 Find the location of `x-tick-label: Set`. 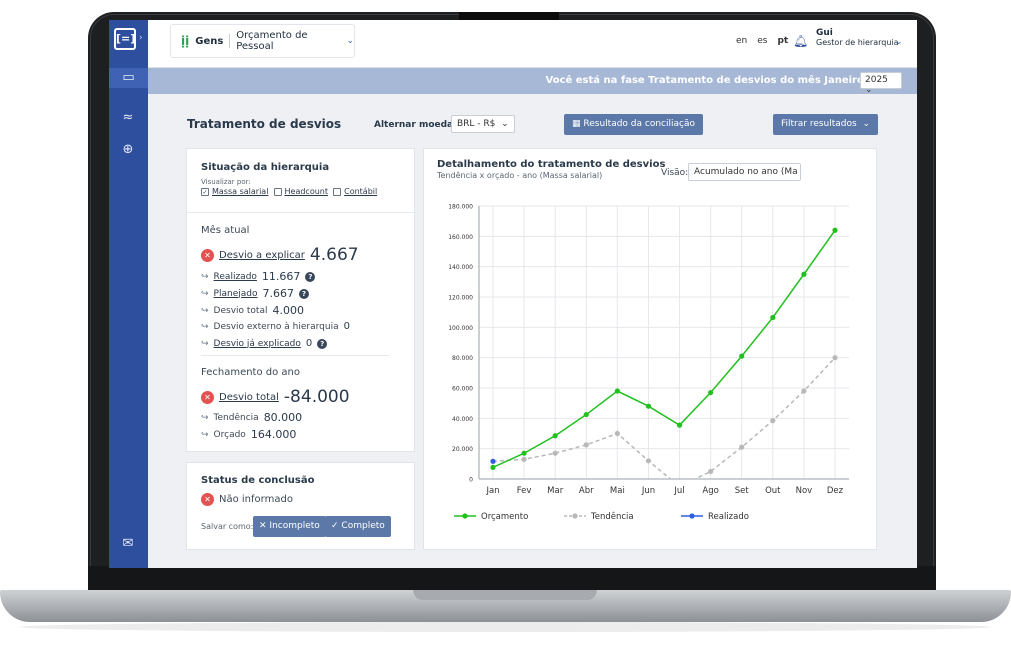

x-tick-label: Set is located at coordinates (742, 491).